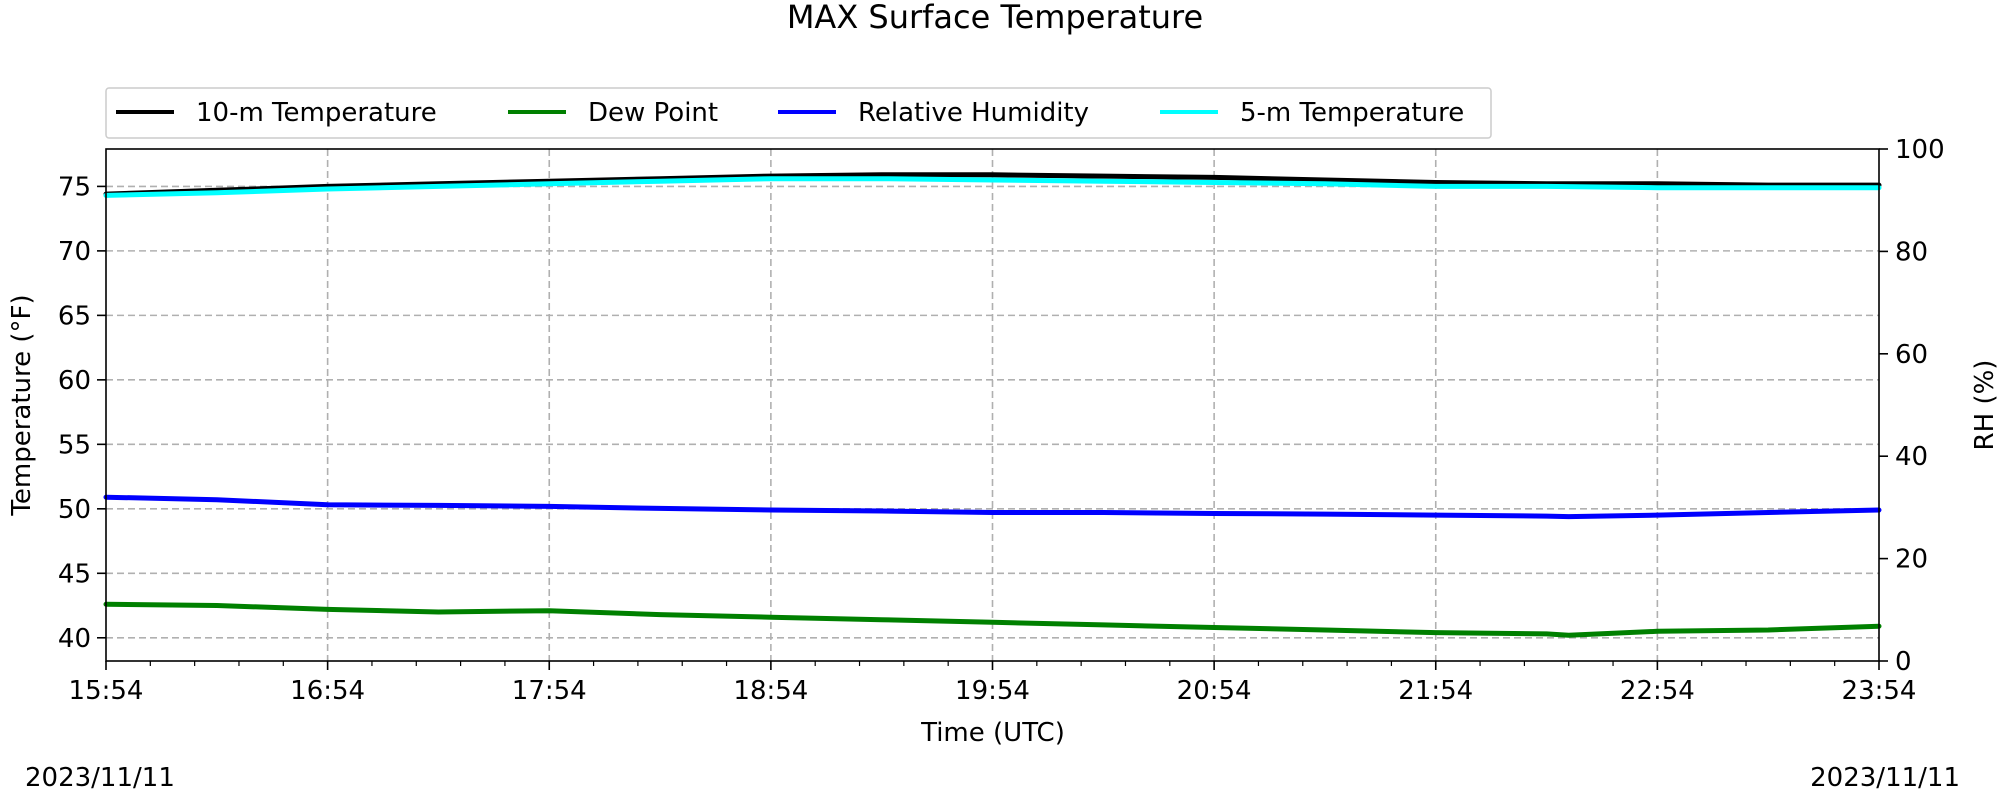  I want to click on x-tick-label: 16:54, so click(327, 691).